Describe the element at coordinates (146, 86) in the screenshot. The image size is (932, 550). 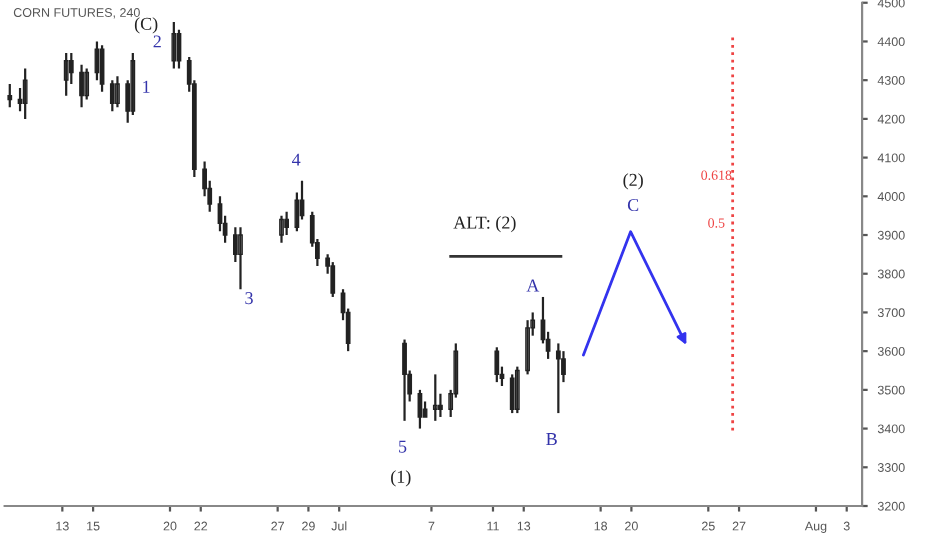
I see `annotation: 1` at that location.